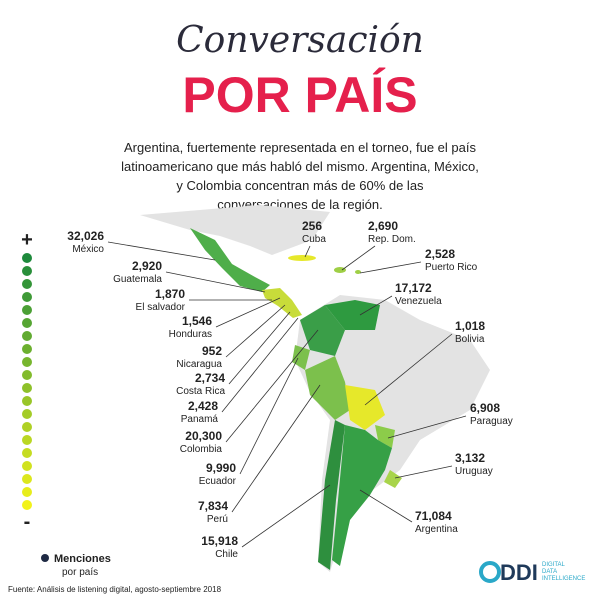 Image resolution: width=600 pixels, height=600 pixels. What do you see at coordinates (549, 572) in the screenshot?
I see `logo-text: DATA` at bounding box center [549, 572].